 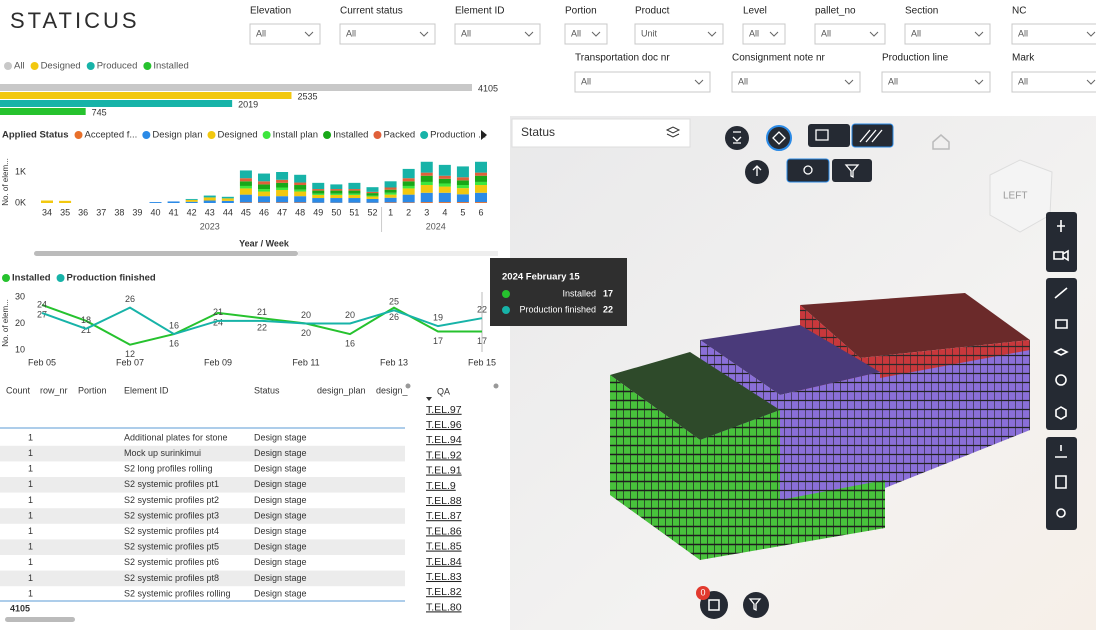 What do you see at coordinates (394, 362) in the screenshot?
I see `x-tick-label: Feb 13` at bounding box center [394, 362].